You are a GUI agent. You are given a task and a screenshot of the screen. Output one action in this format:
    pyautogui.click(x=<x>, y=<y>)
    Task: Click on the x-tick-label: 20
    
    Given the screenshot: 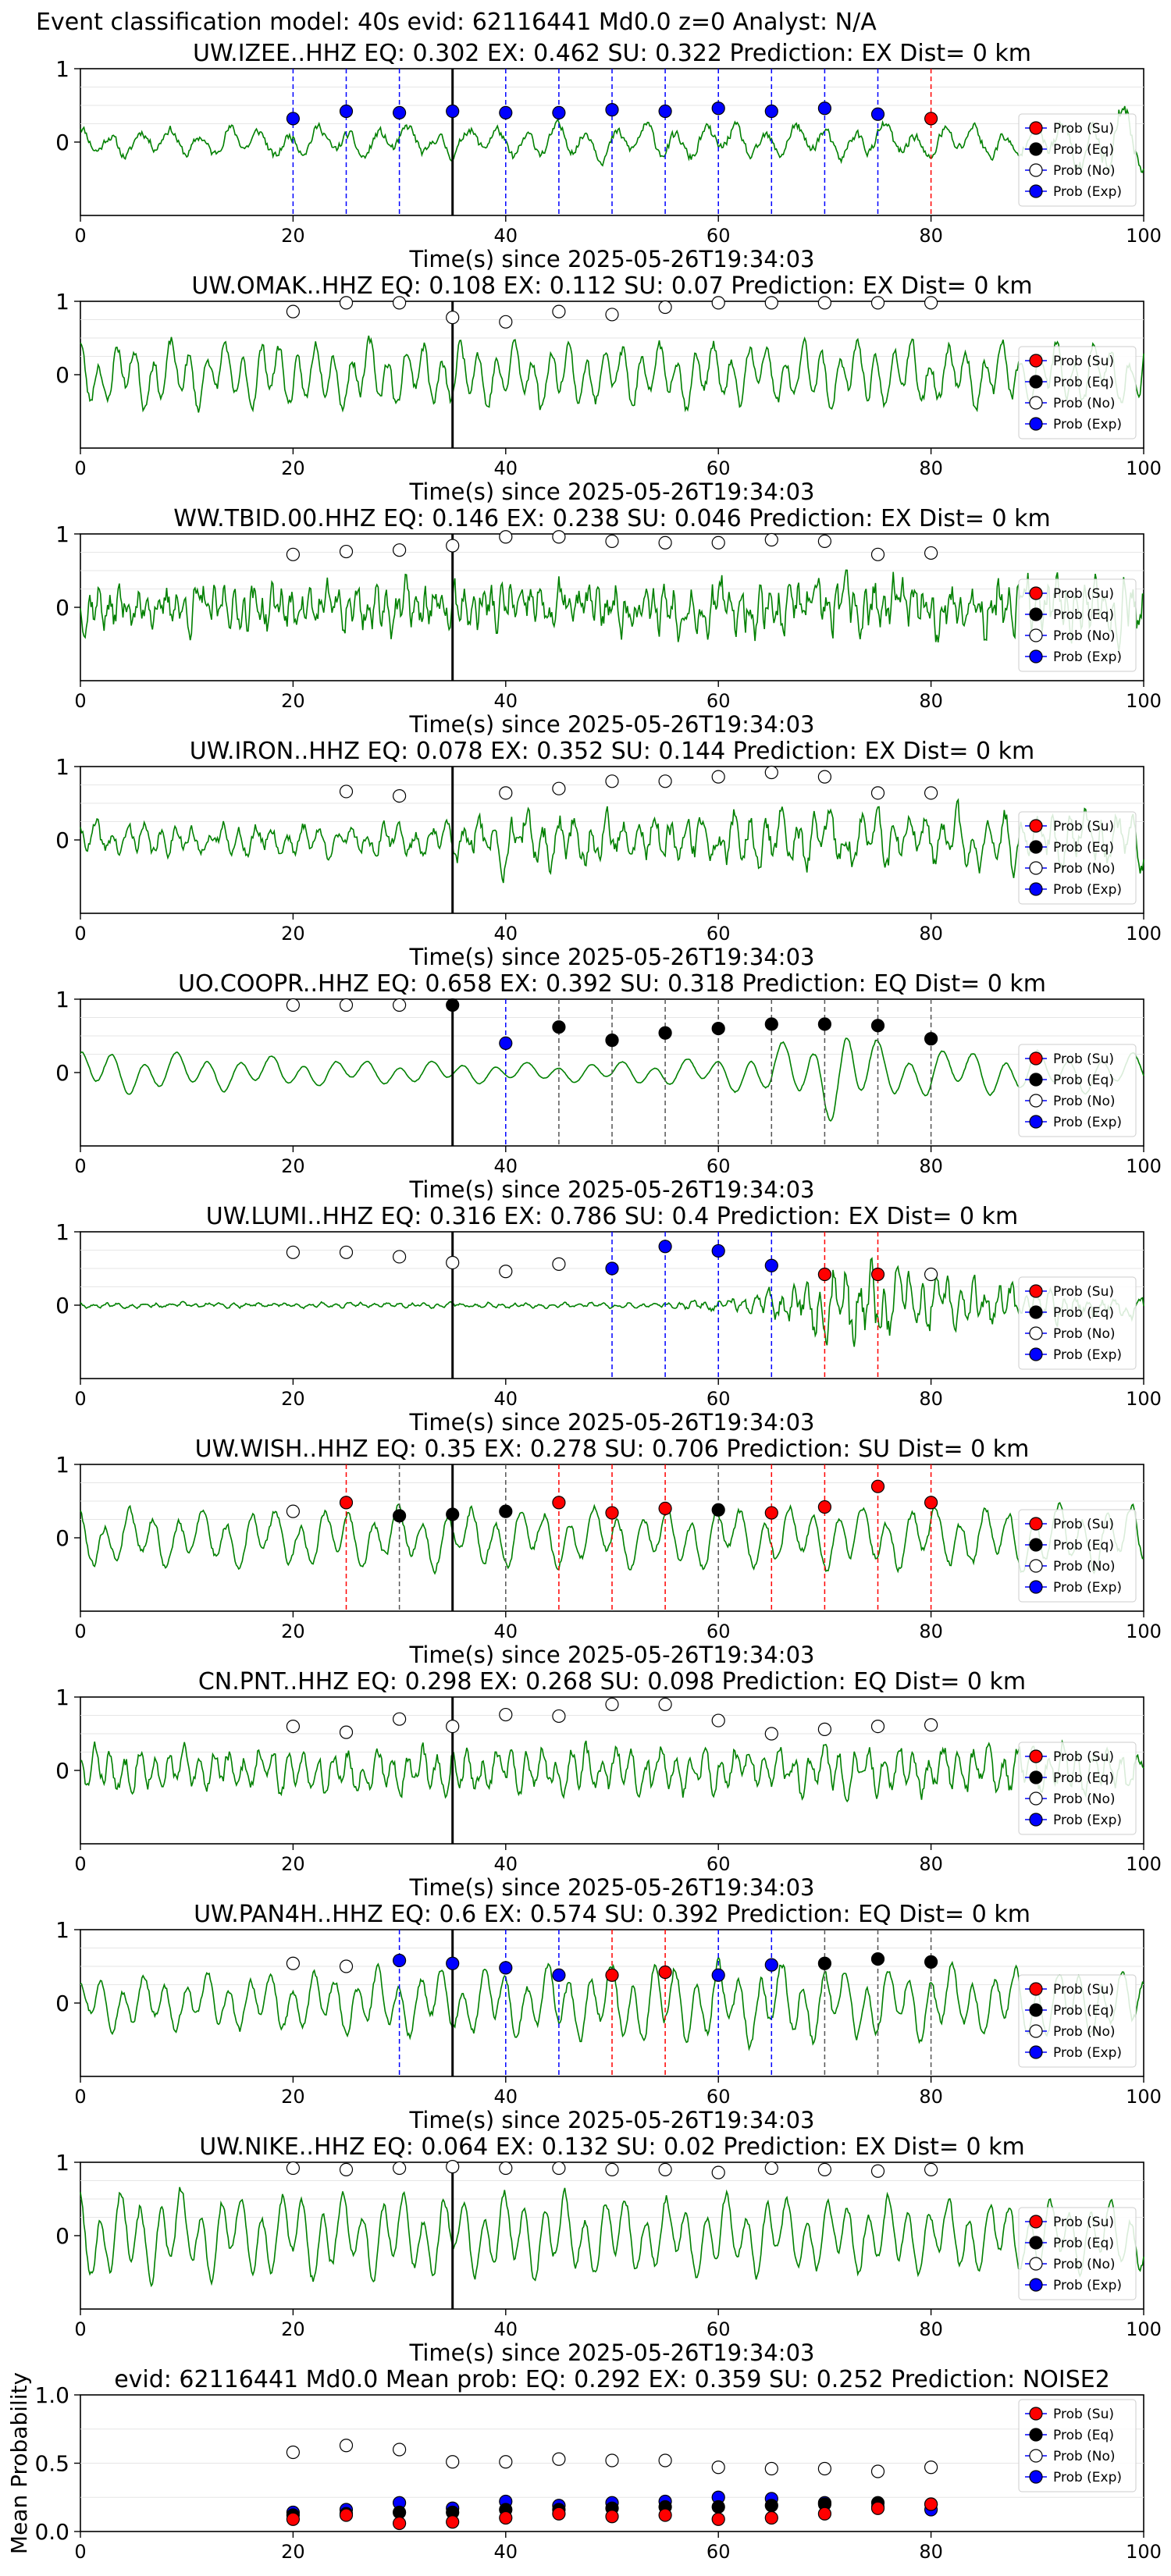 What is the action you would take?
    pyautogui.click(x=293, y=1864)
    